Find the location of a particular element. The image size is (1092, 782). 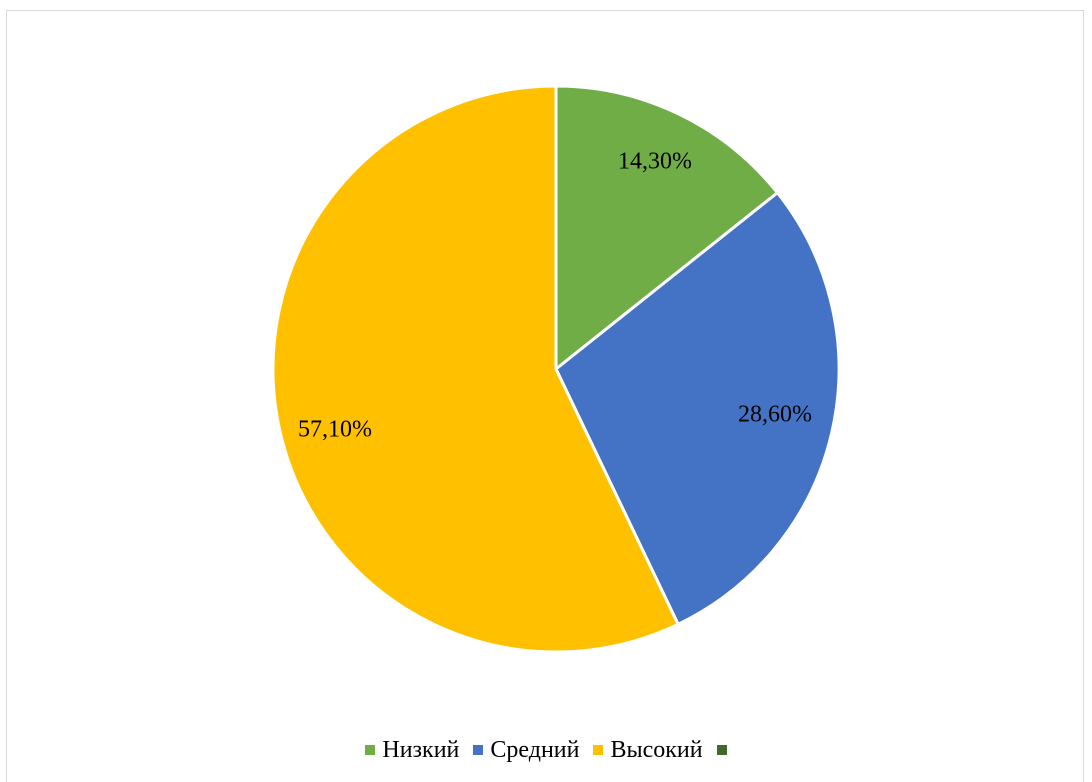

legend-label-1: Низкий is located at coordinates (421, 749).